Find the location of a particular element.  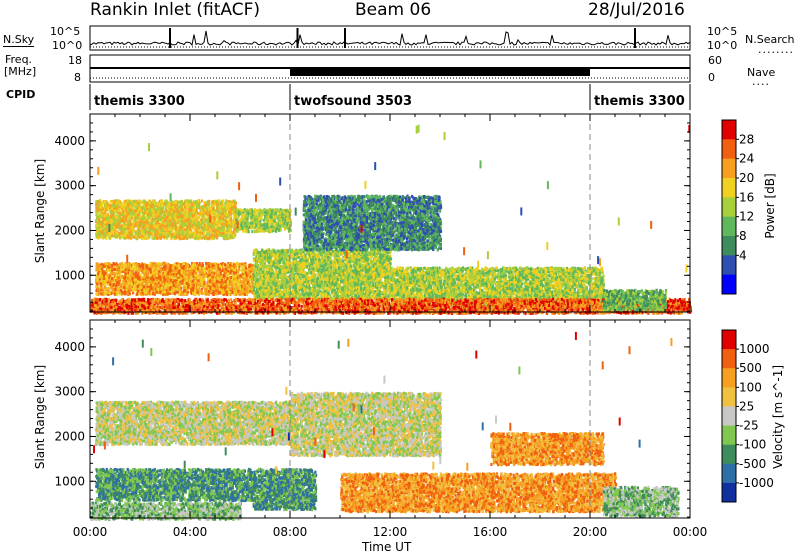

beam-title: Beam 06 is located at coordinates (393, 10).